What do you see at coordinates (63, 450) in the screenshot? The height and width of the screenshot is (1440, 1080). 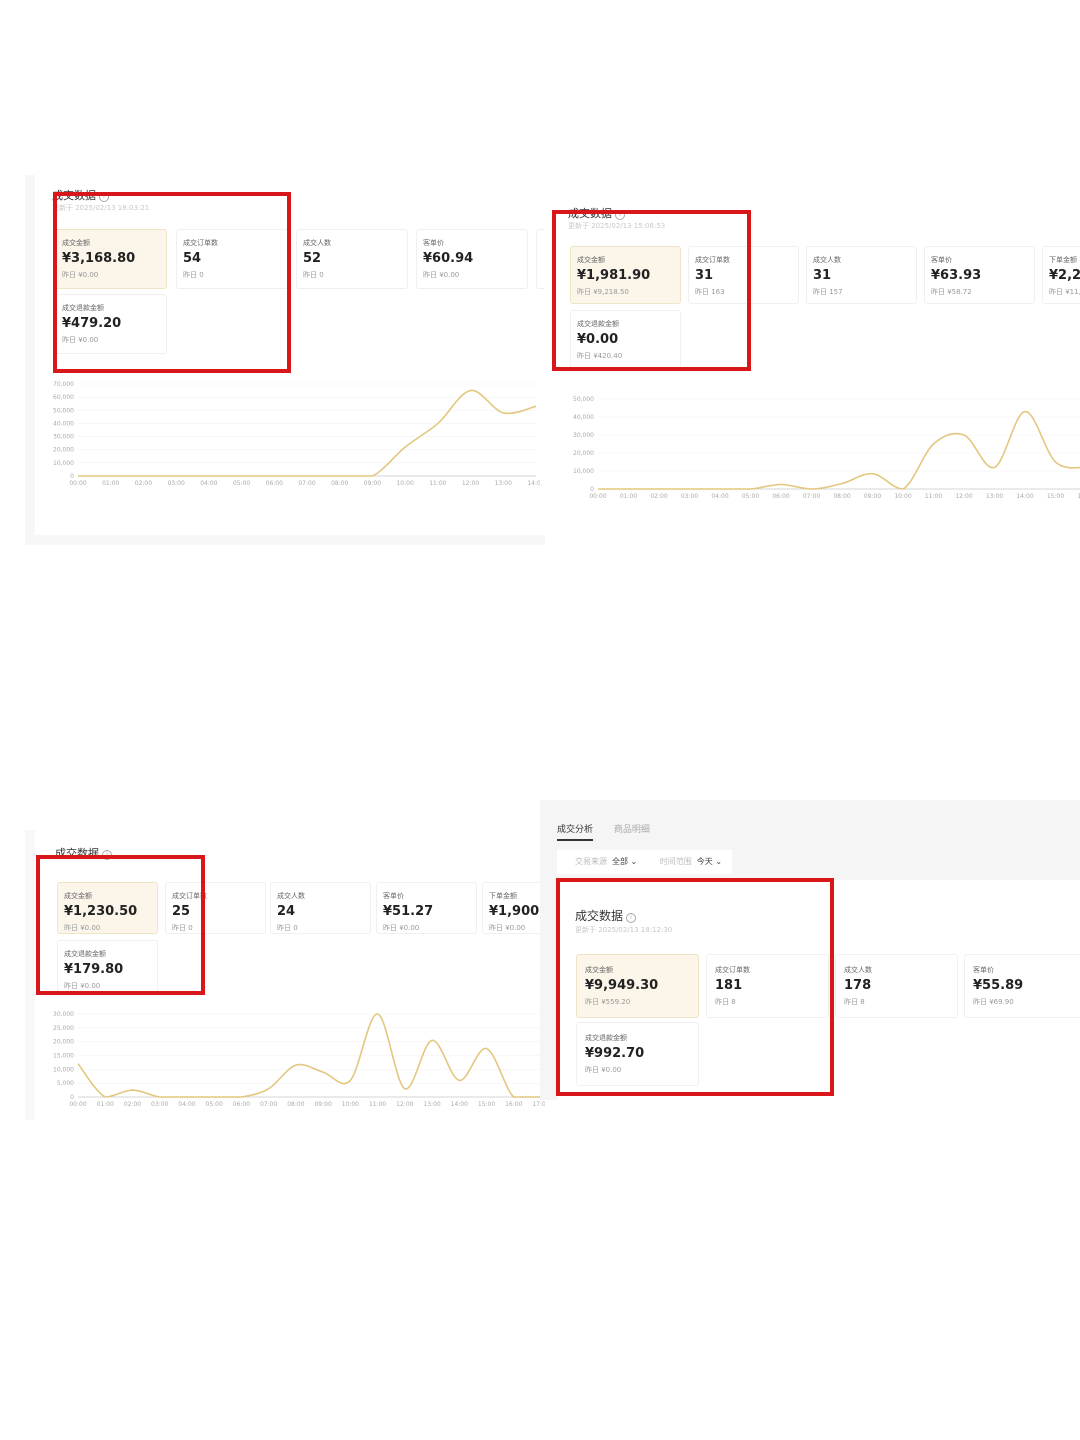 I see `y-tick-label: 20,000` at bounding box center [63, 450].